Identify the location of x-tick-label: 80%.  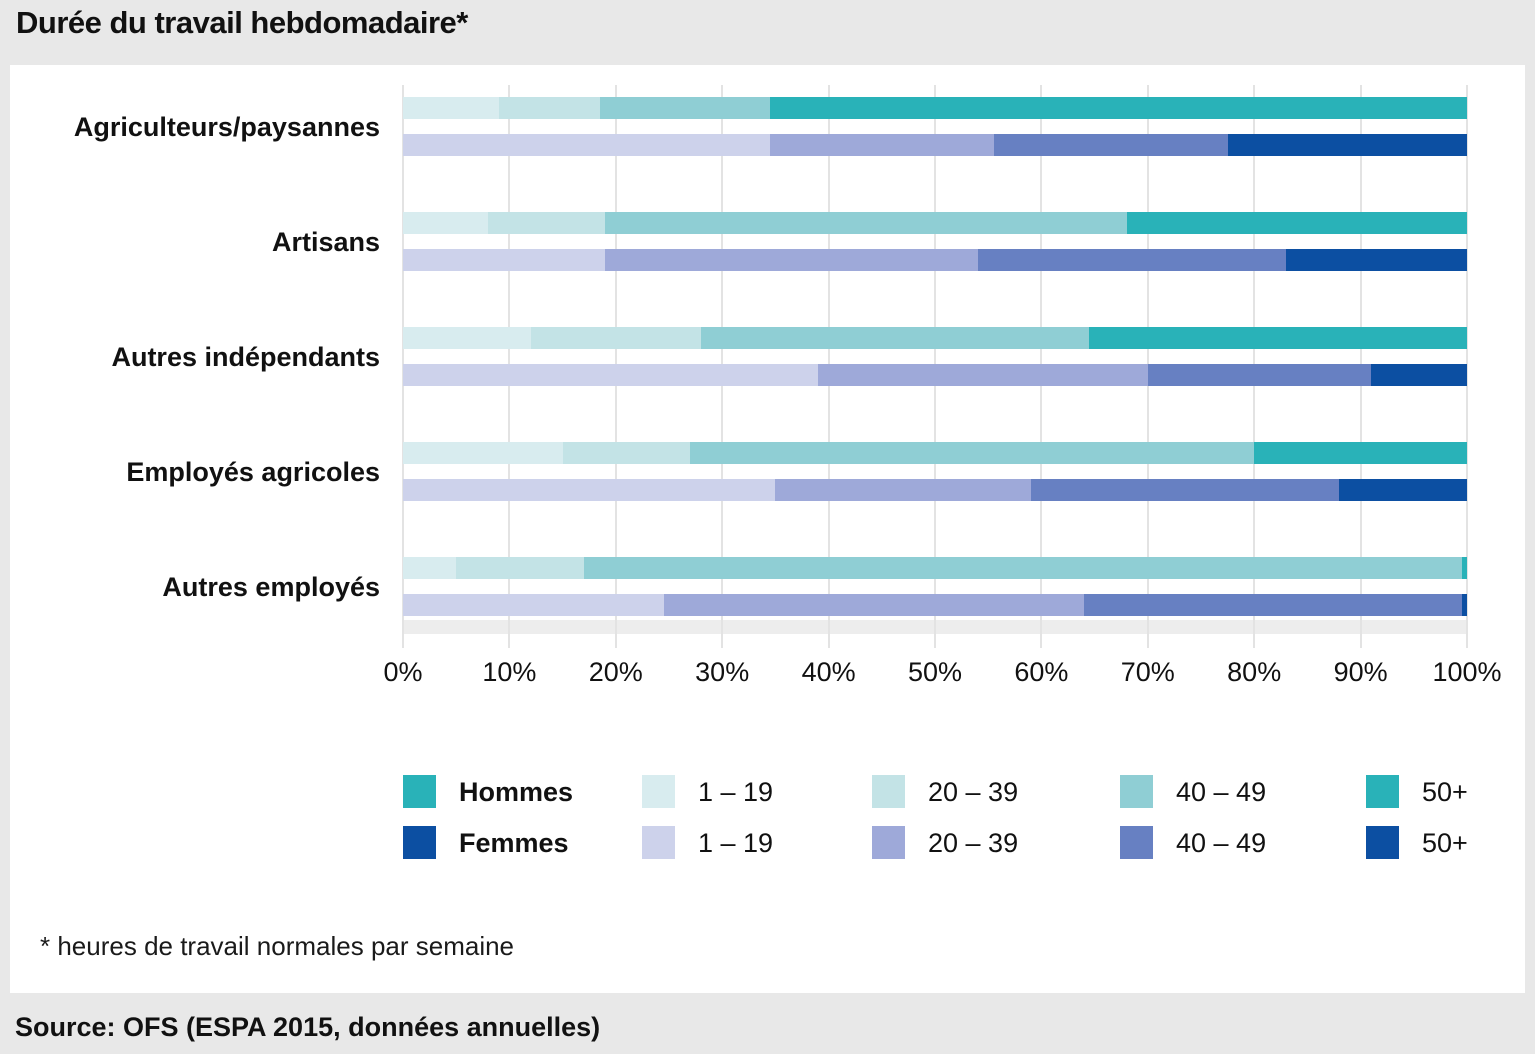
(1254, 672).